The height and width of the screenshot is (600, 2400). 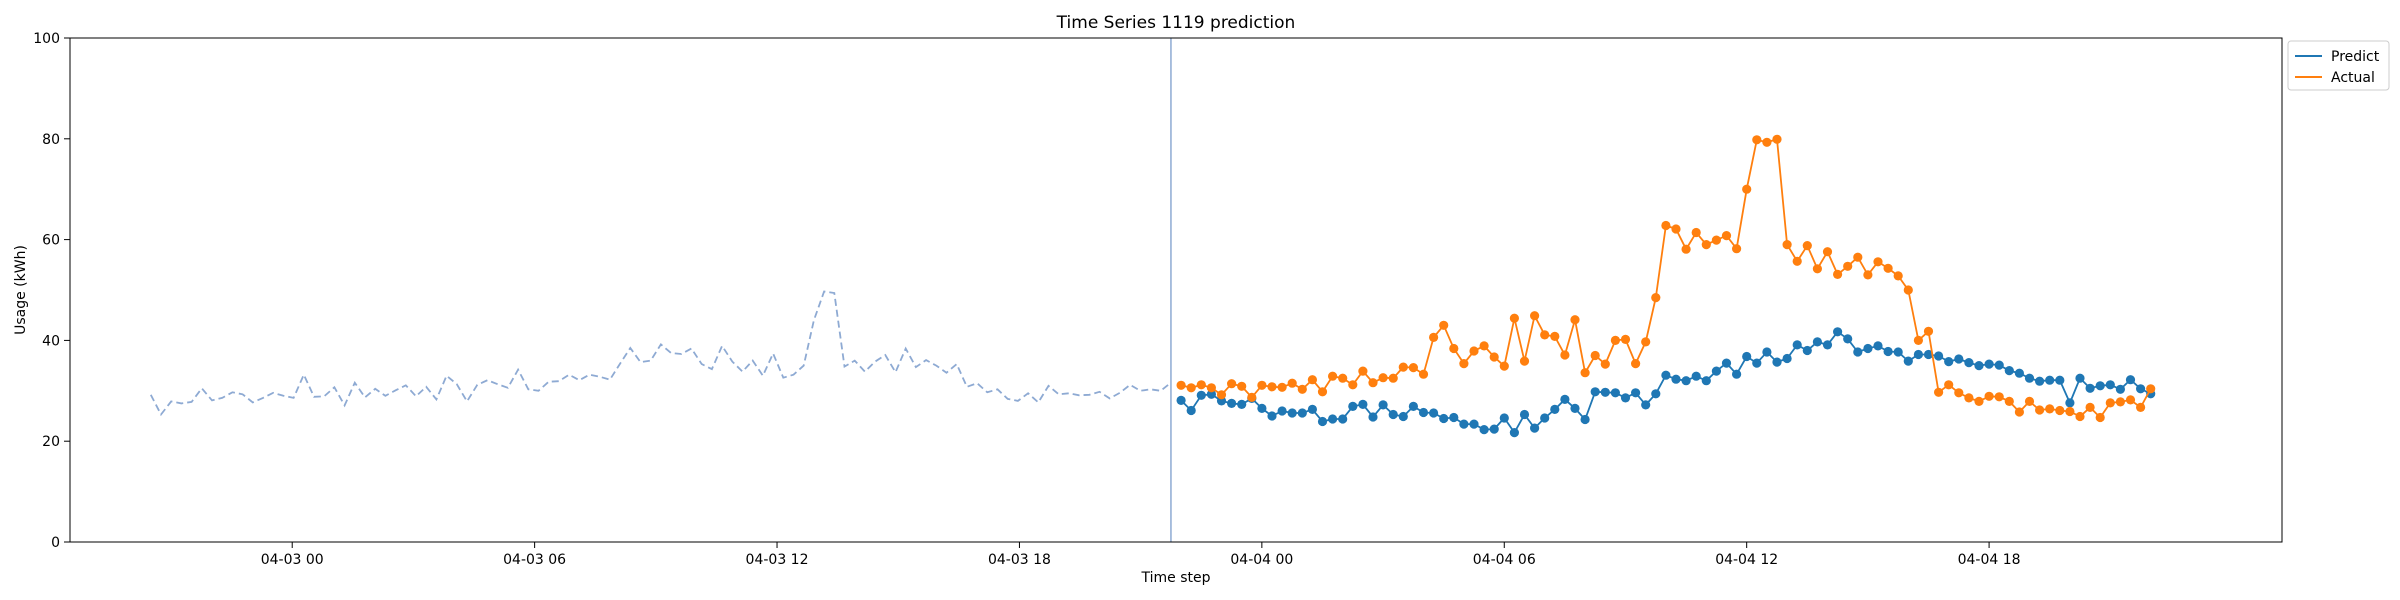 What do you see at coordinates (46, 39) in the screenshot?
I see `y-tick-label: 100` at bounding box center [46, 39].